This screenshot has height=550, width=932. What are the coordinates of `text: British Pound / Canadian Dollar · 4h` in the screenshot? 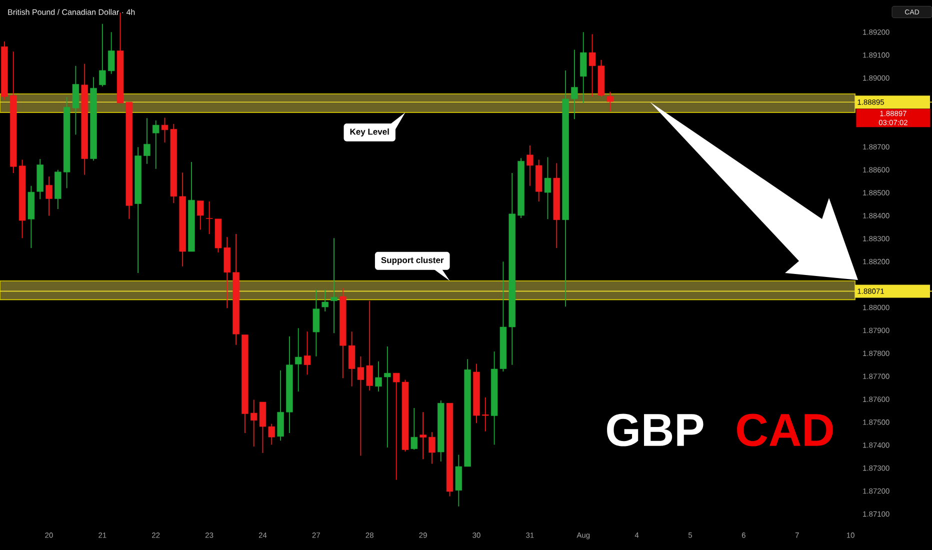 It's located at (71, 12).